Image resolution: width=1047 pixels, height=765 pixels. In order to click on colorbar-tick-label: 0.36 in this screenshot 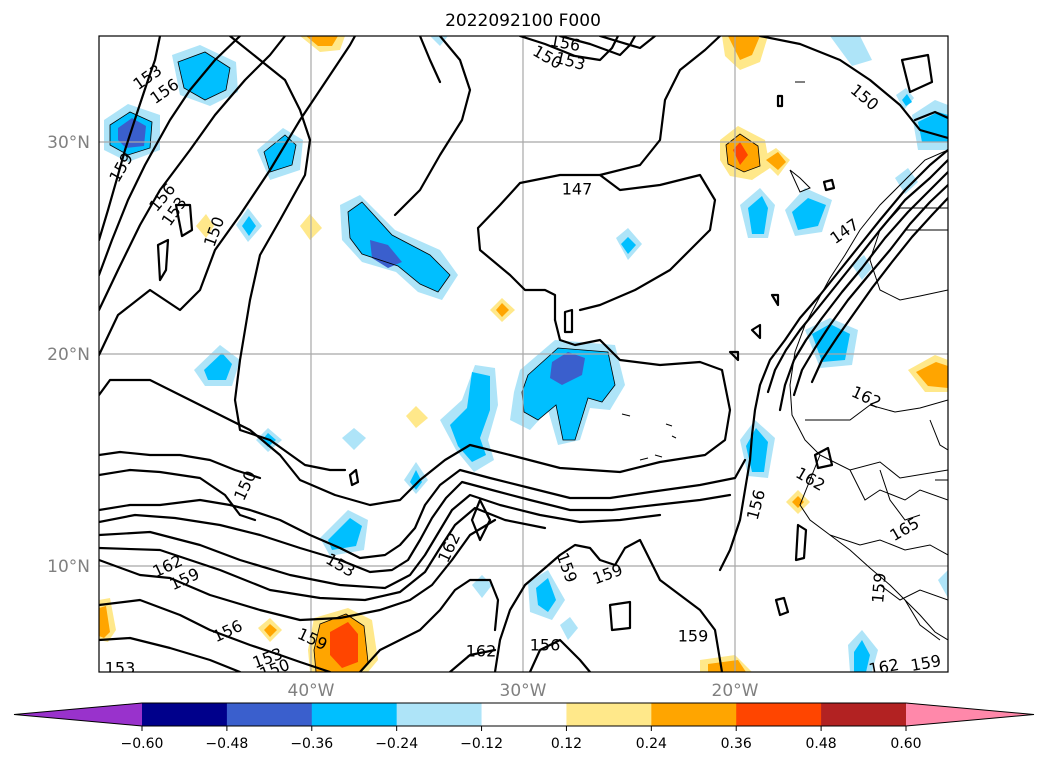, I will do `click(736, 744)`.